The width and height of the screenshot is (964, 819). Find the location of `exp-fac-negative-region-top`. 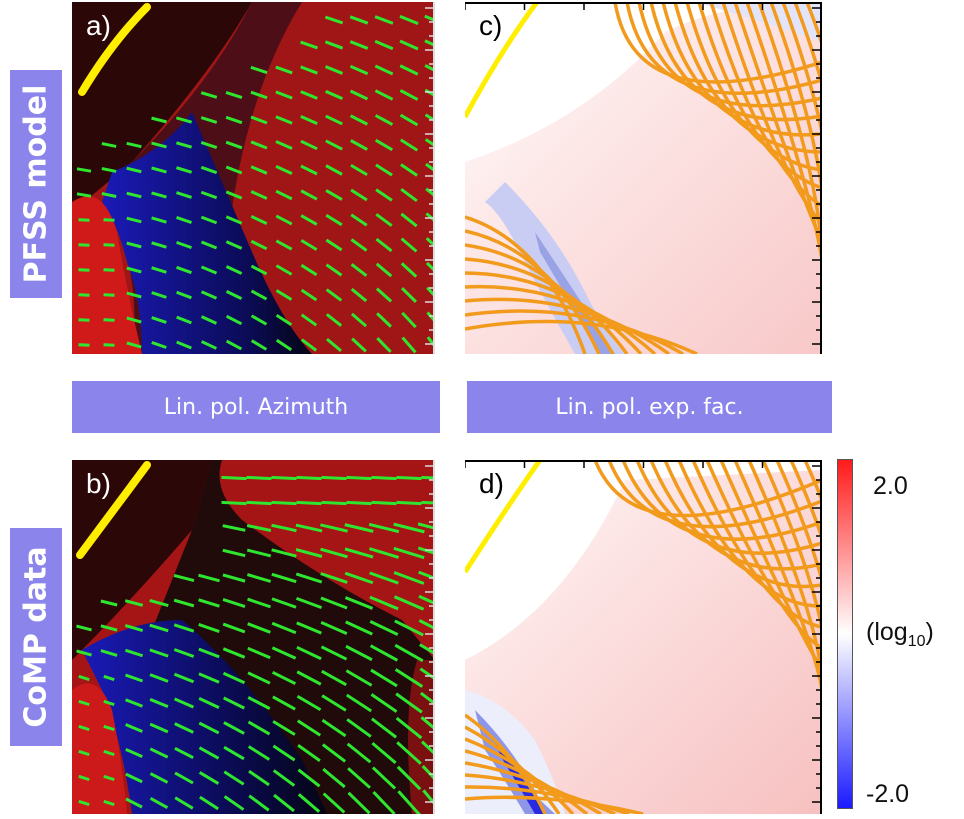

exp-fac-negative-region-top is located at coordinates (758, 22).